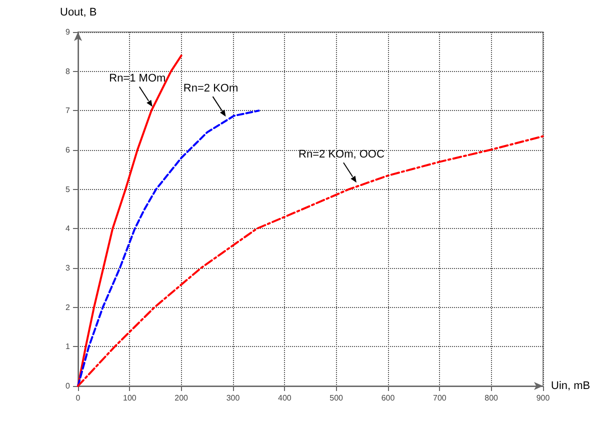  I want to click on y-tick-label: 5, so click(68, 189).